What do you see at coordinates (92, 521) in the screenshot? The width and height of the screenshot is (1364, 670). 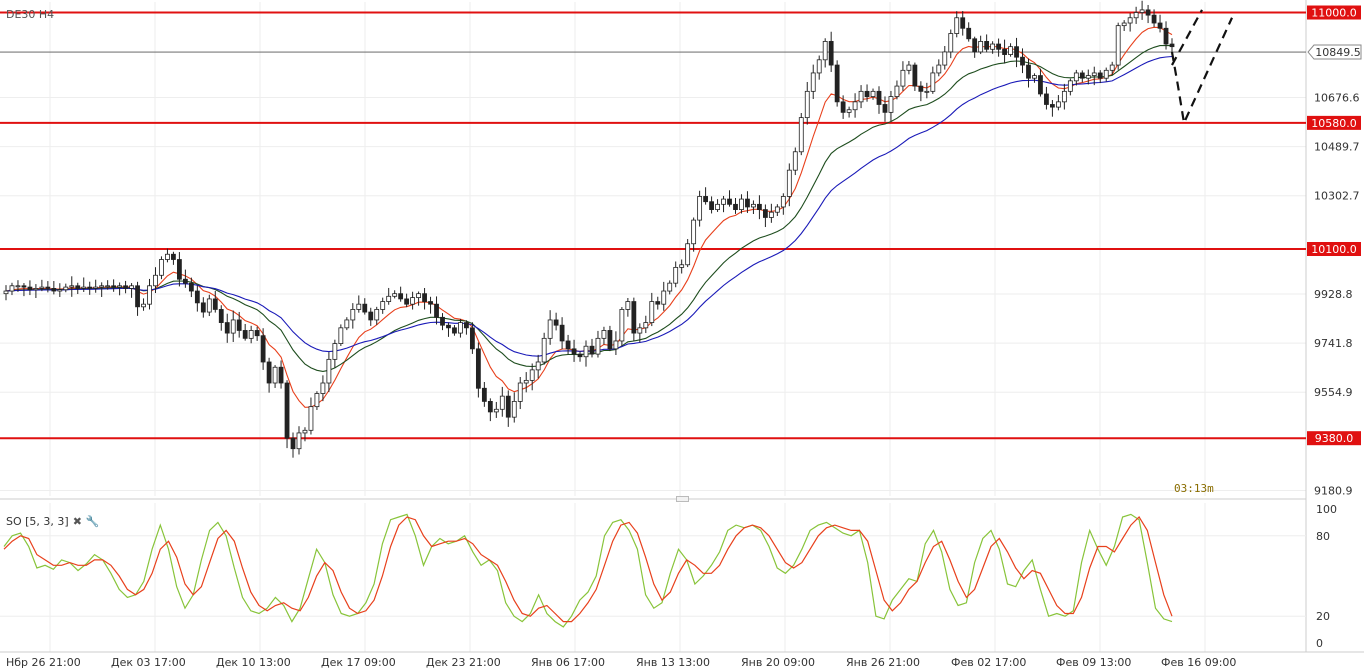 I see `wrench-icon: 🔧` at bounding box center [92, 521].